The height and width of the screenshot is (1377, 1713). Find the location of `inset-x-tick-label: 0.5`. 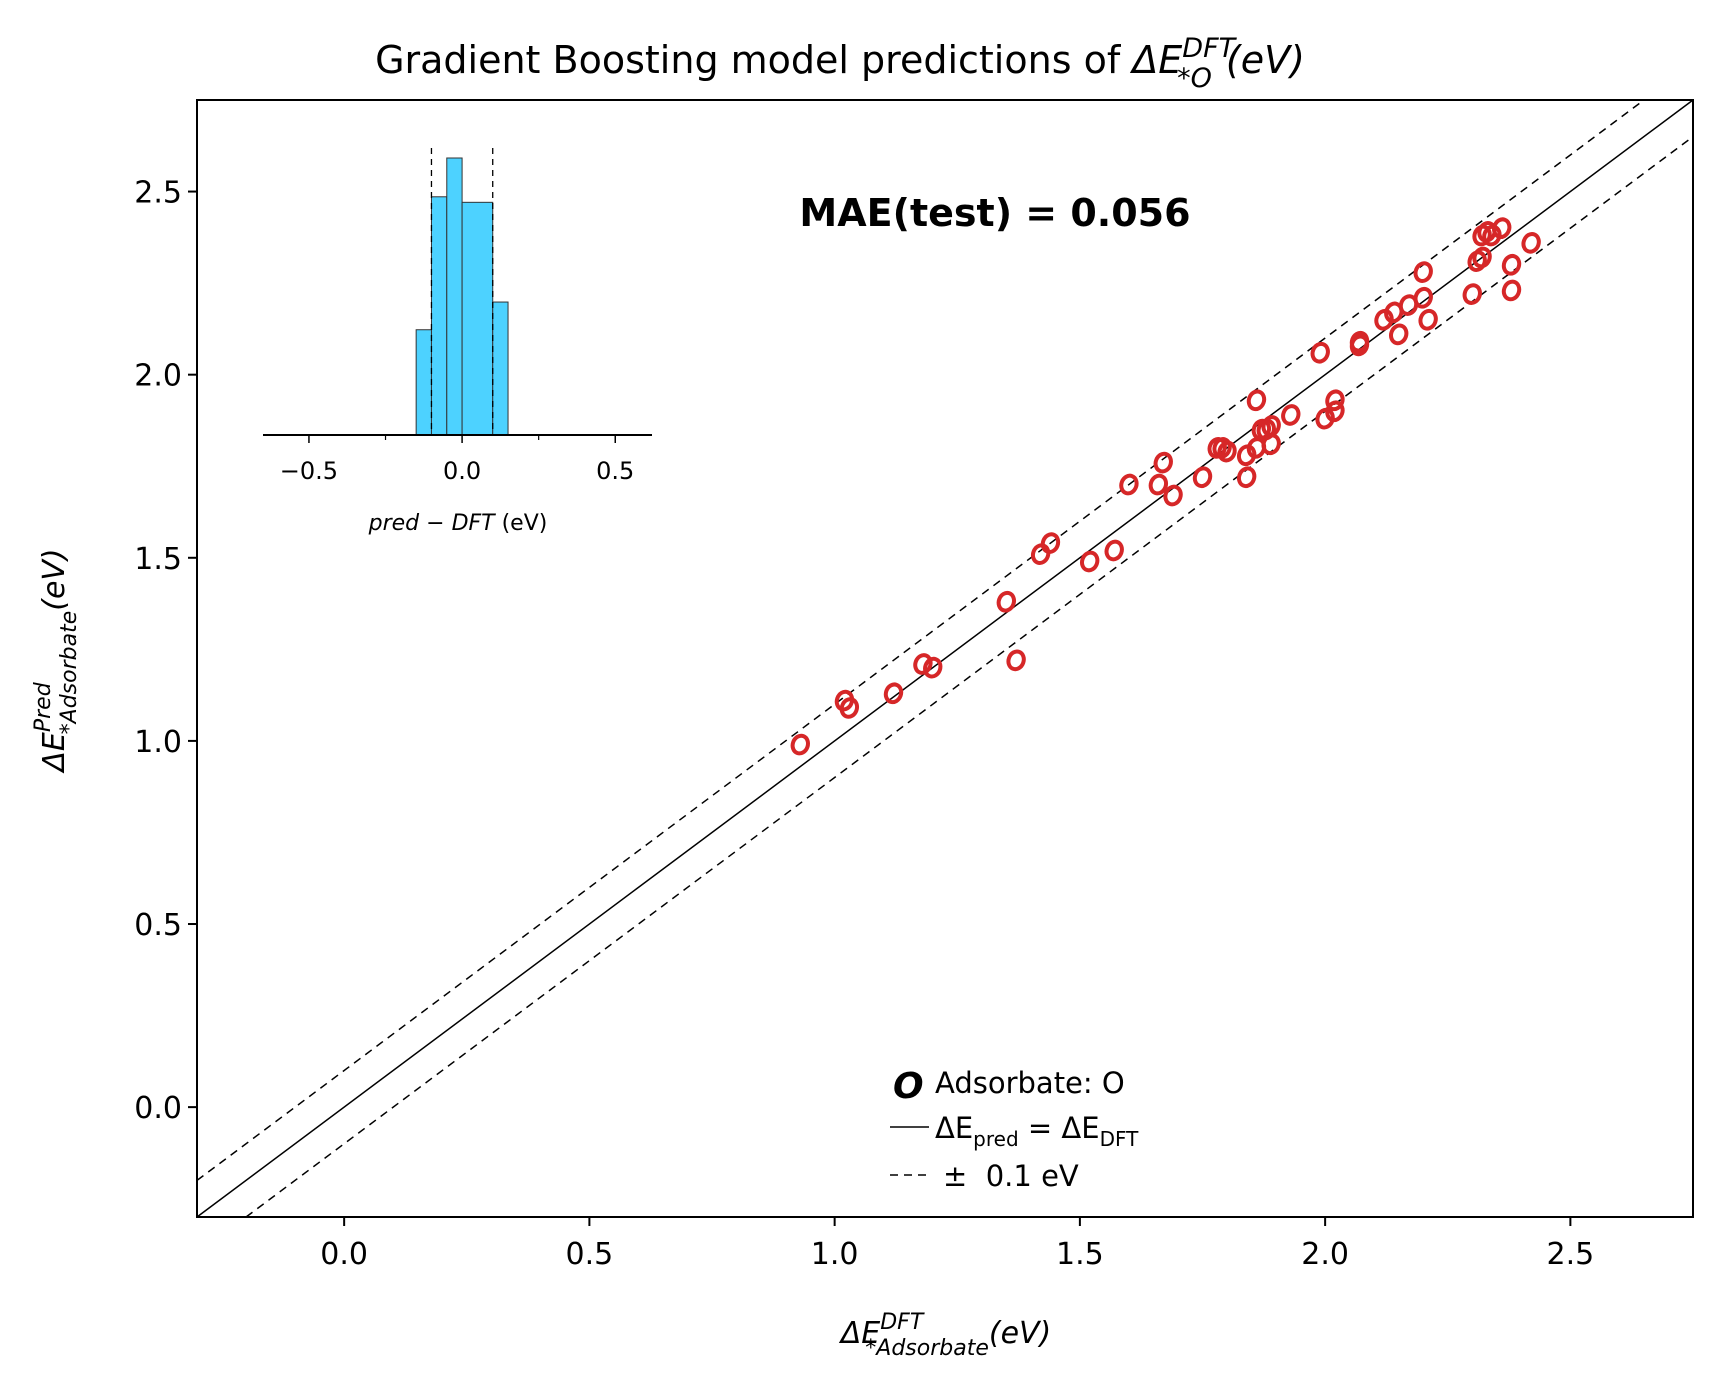

inset-x-tick-label: 0.5 is located at coordinates (615, 471).